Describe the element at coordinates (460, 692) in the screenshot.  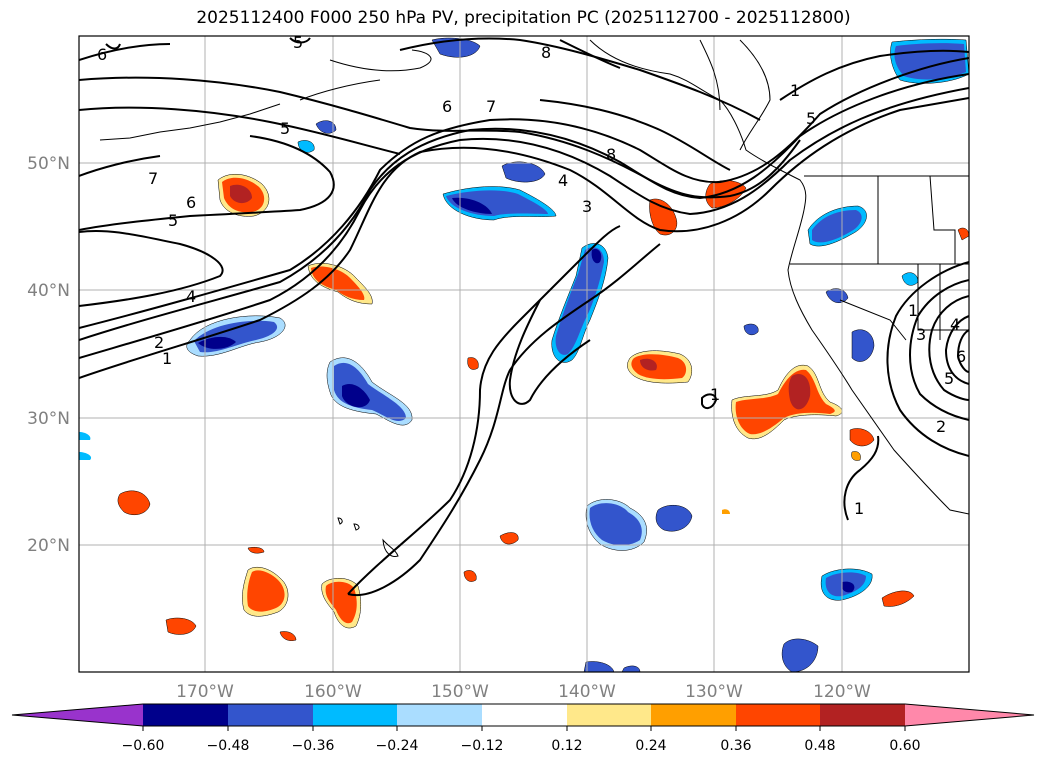
I see `lon-label: 150°W` at that location.